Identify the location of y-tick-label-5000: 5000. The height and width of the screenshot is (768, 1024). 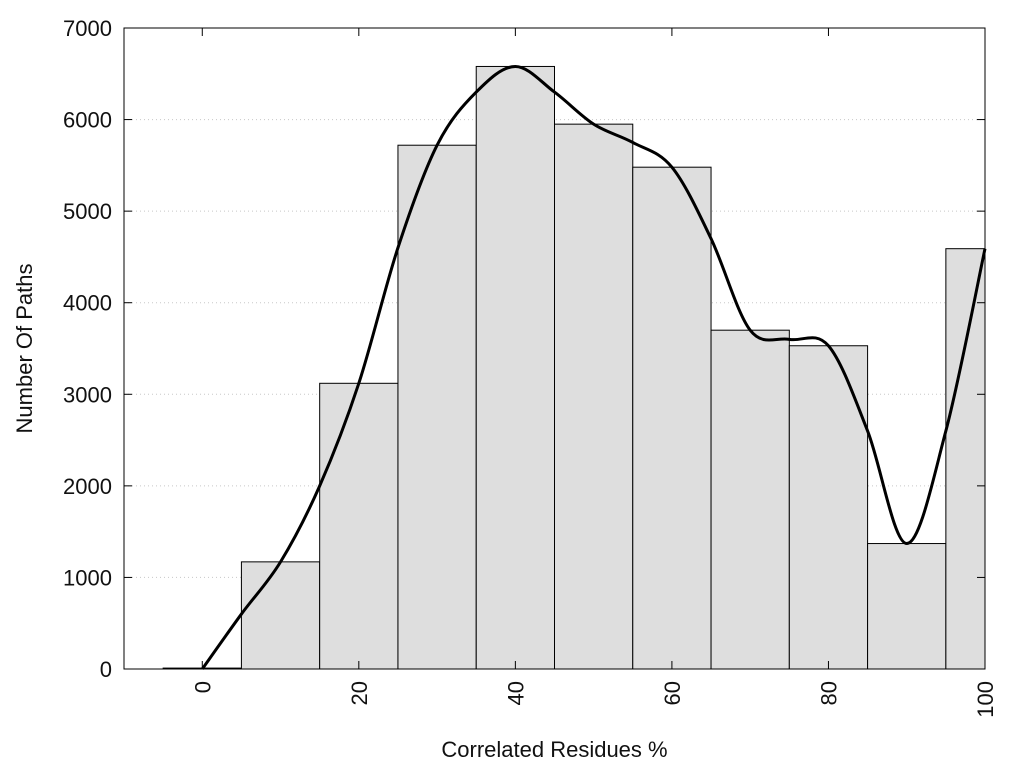
(87, 211).